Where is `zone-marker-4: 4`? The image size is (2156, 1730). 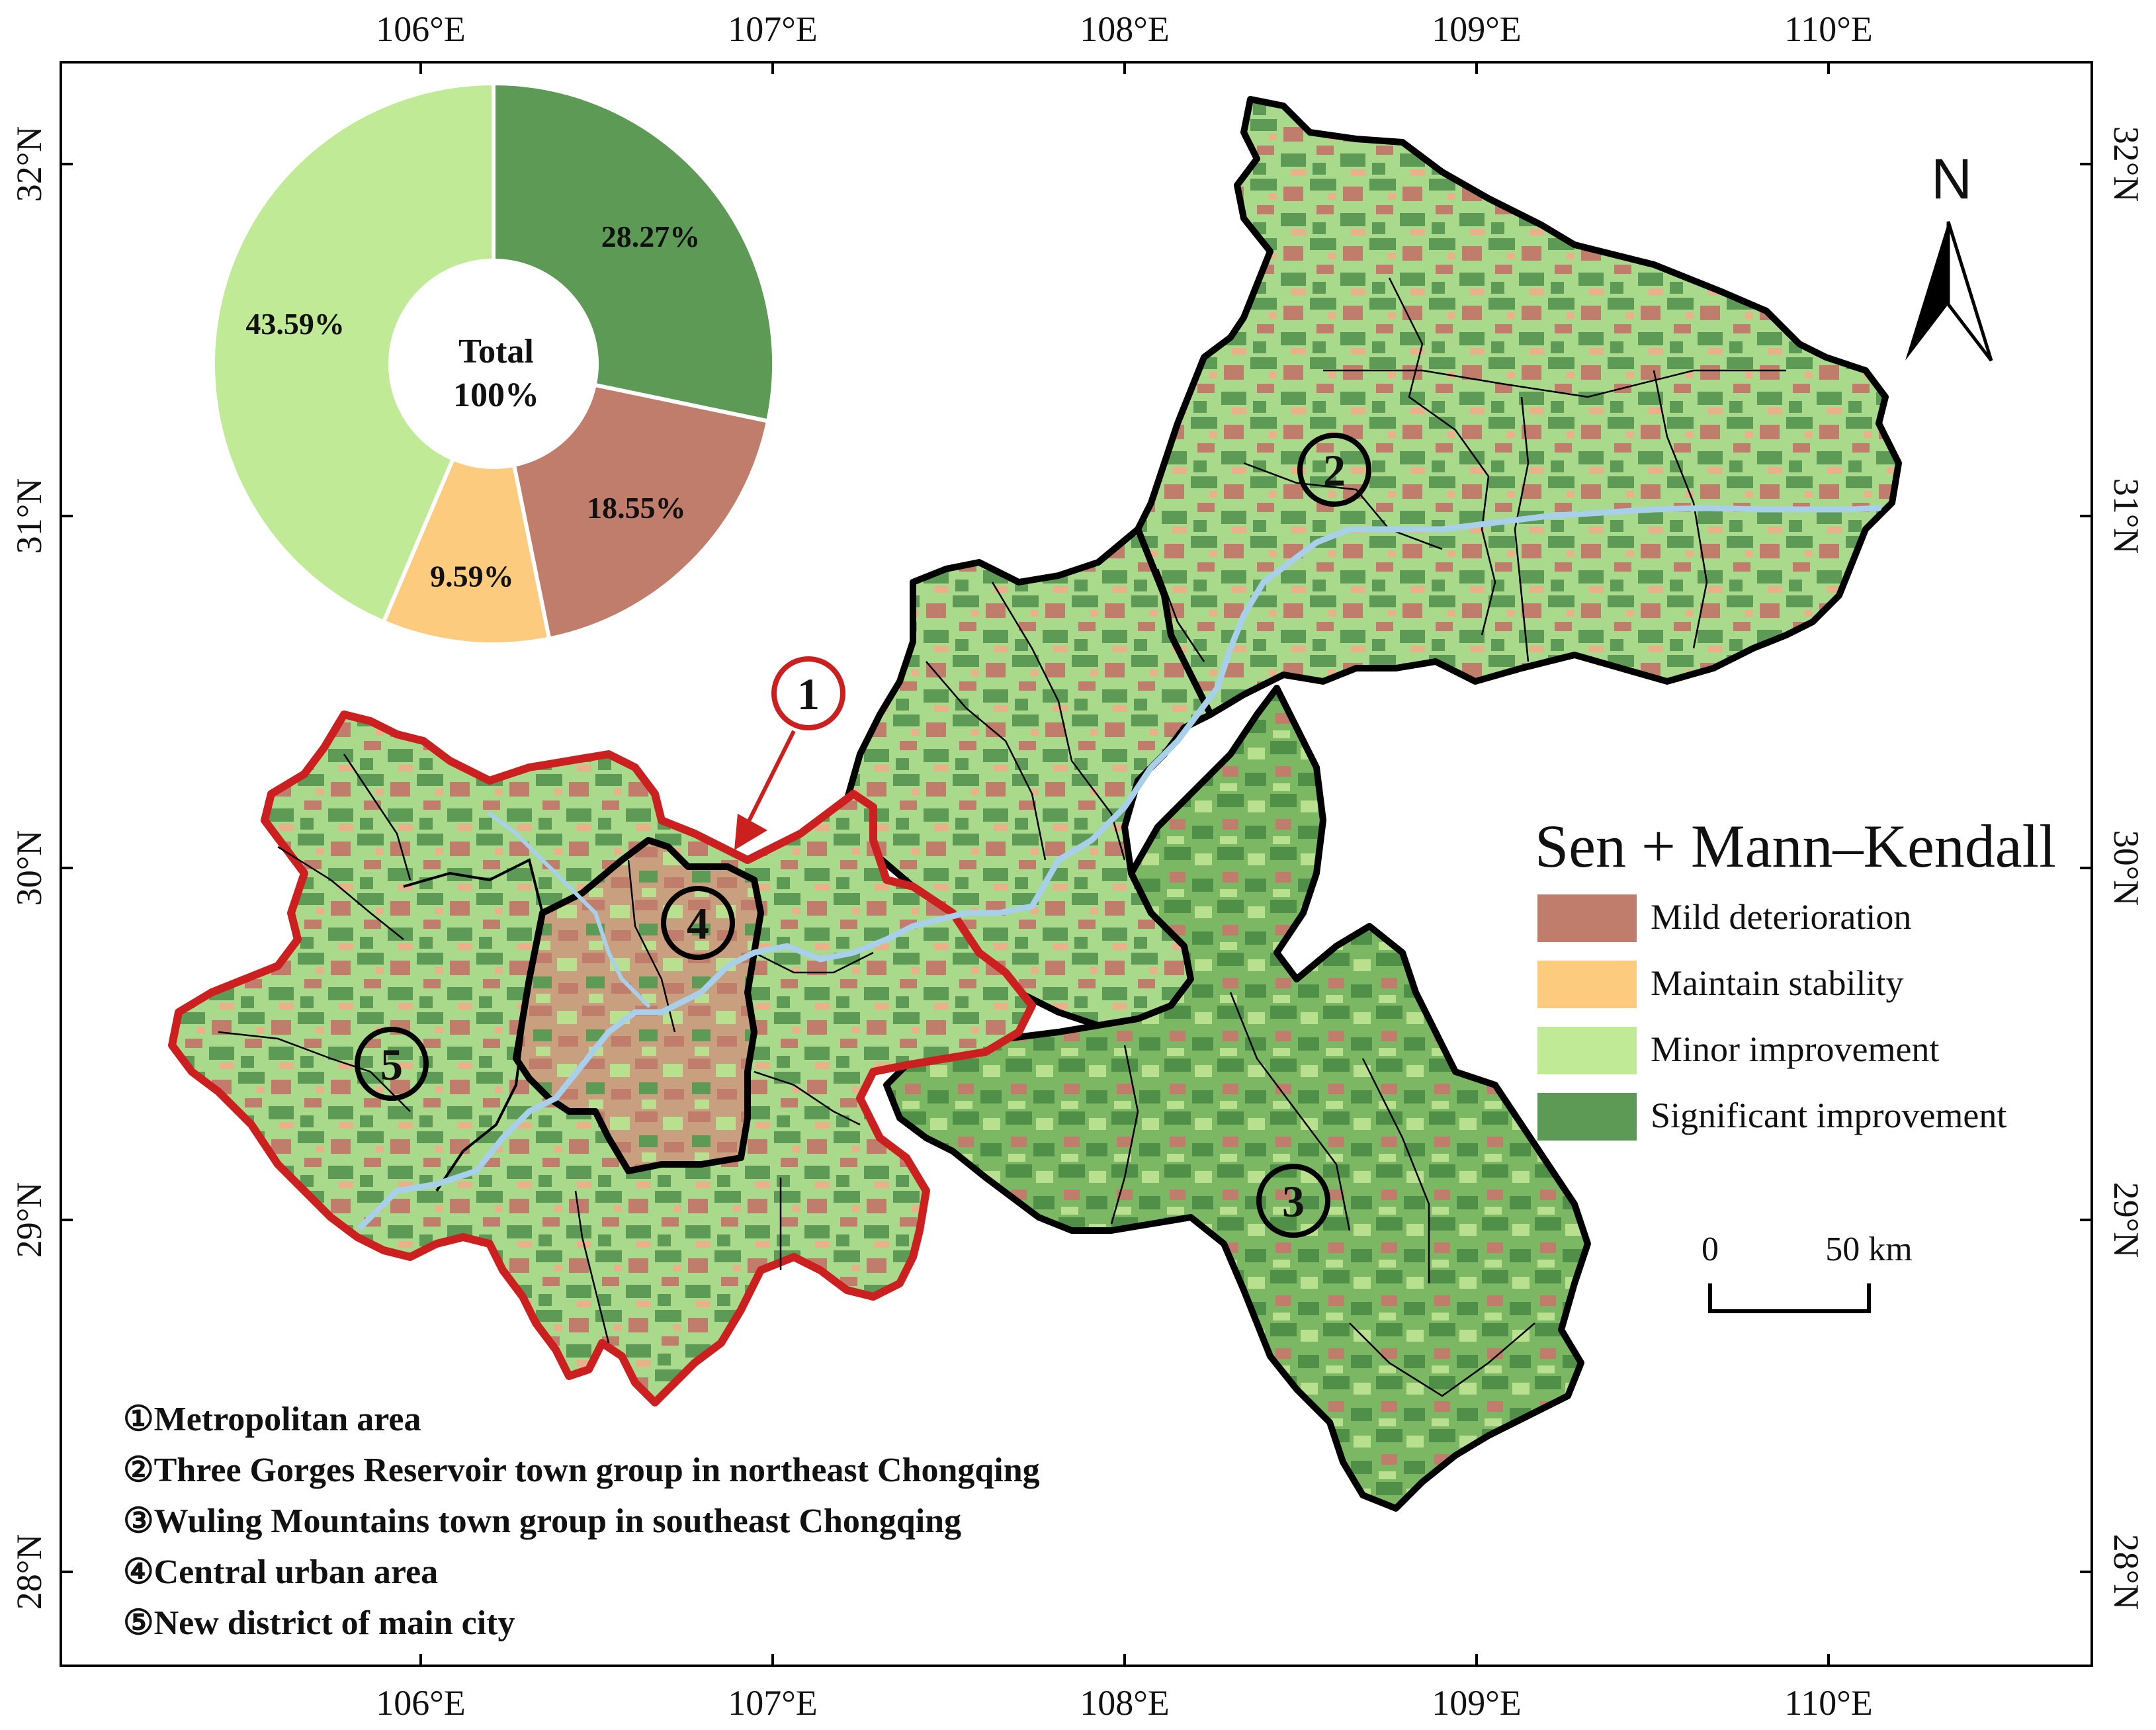 zone-marker-4: 4 is located at coordinates (698, 923).